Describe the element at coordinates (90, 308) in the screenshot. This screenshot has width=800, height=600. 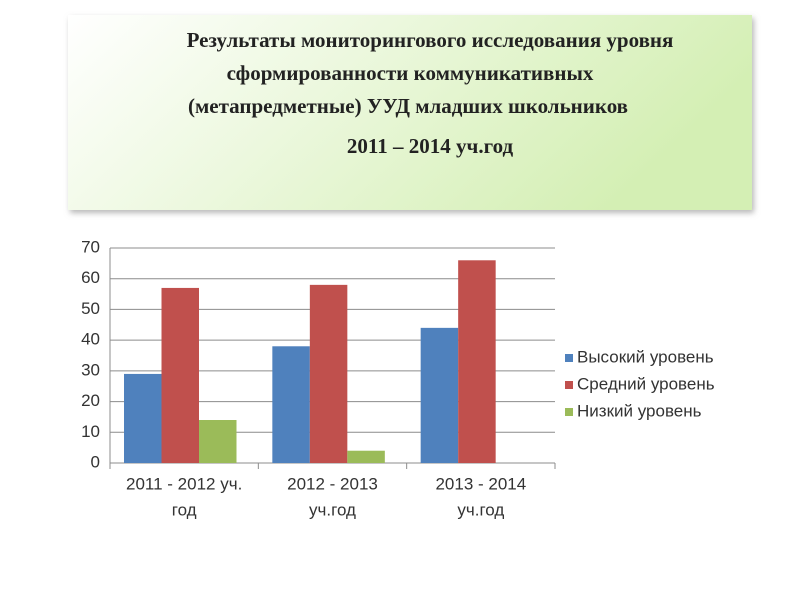
I see `y-tick-label: 50` at that location.